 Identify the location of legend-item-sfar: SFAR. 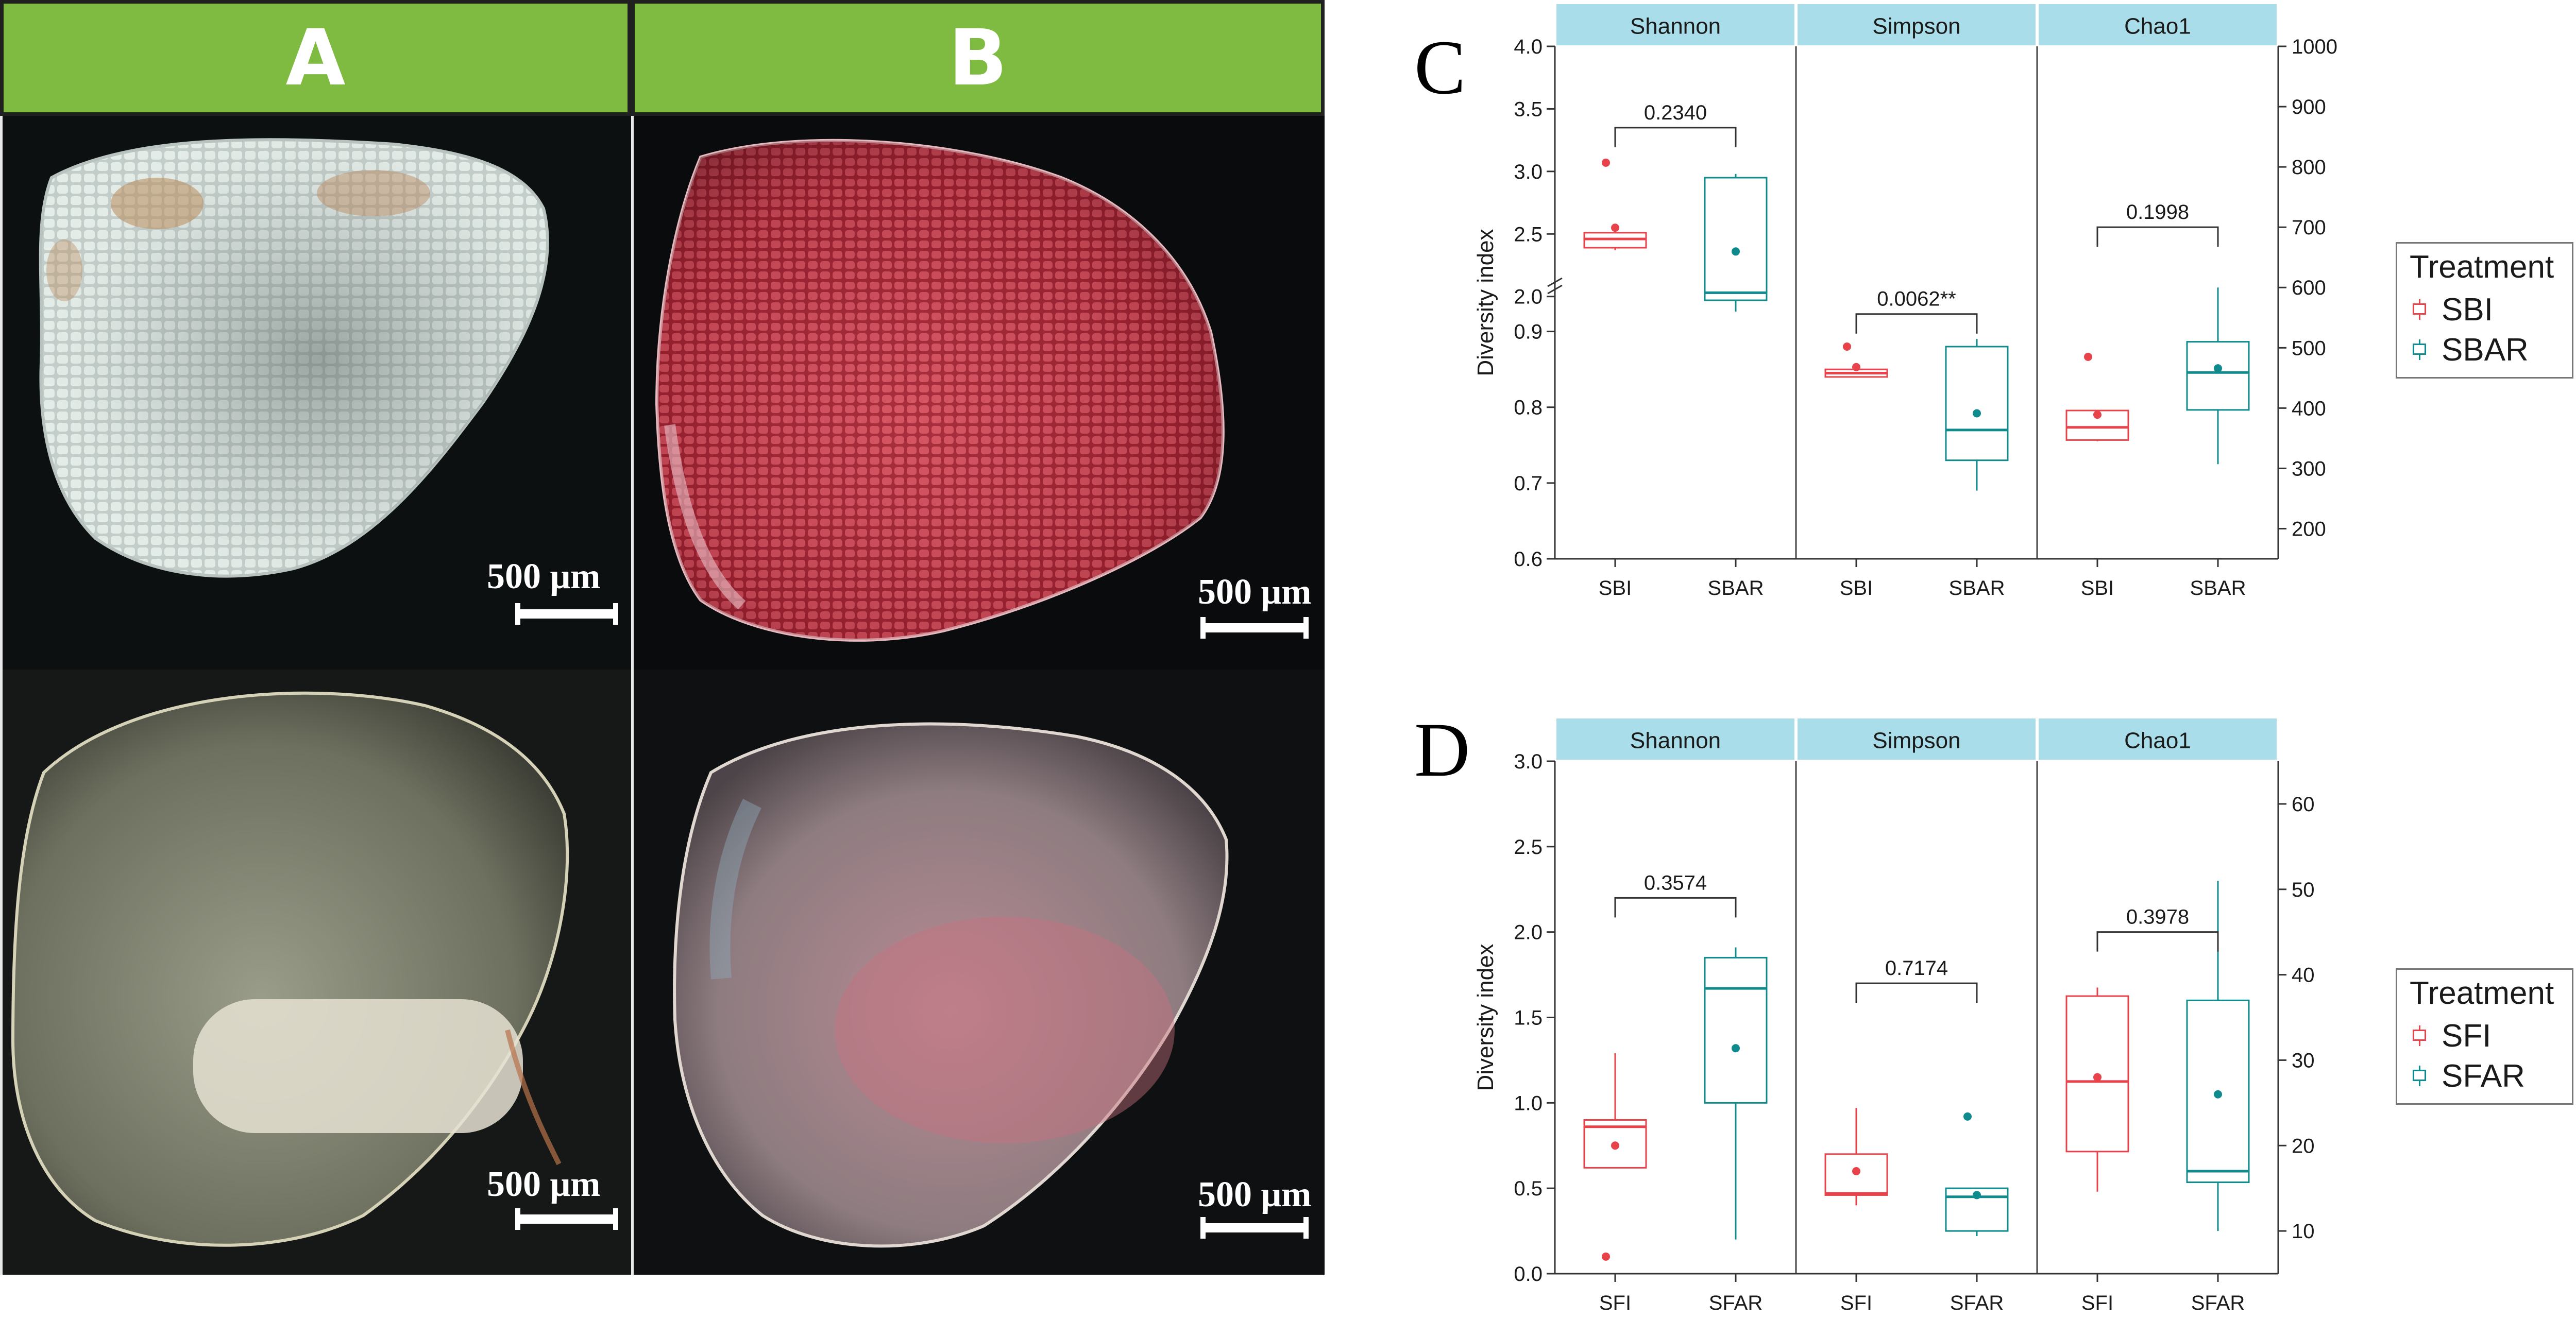
(2485, 1076).